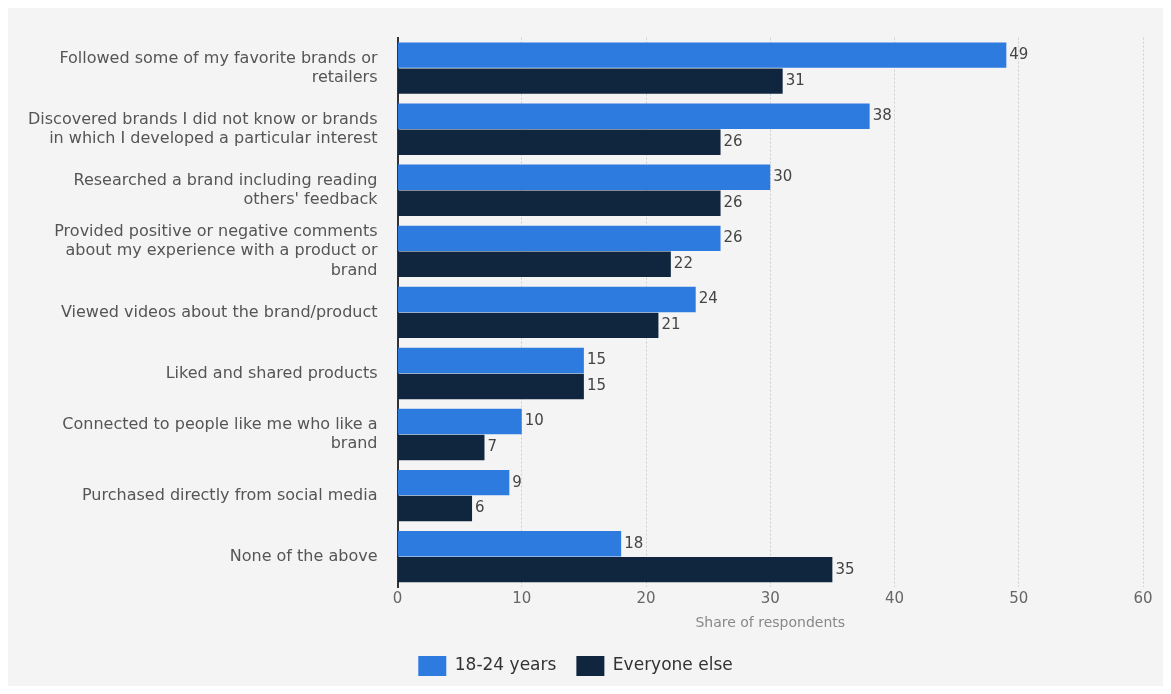 This screenshot has height=694, width=1171. What do you see at coordinates (683, 263) in the screenshot?
I see `data-label: 22` at bounding box center [683, 263].